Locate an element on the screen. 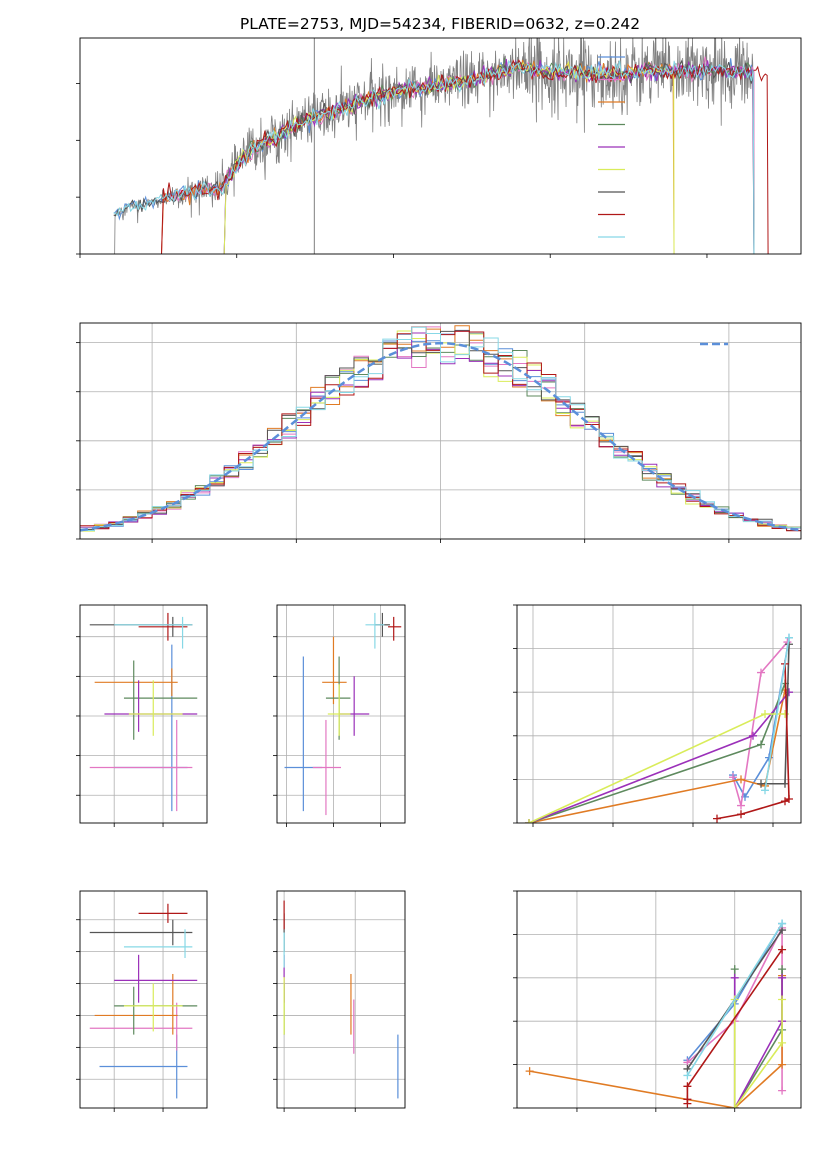  observed-spectrum is located at coordinates (434, 146).